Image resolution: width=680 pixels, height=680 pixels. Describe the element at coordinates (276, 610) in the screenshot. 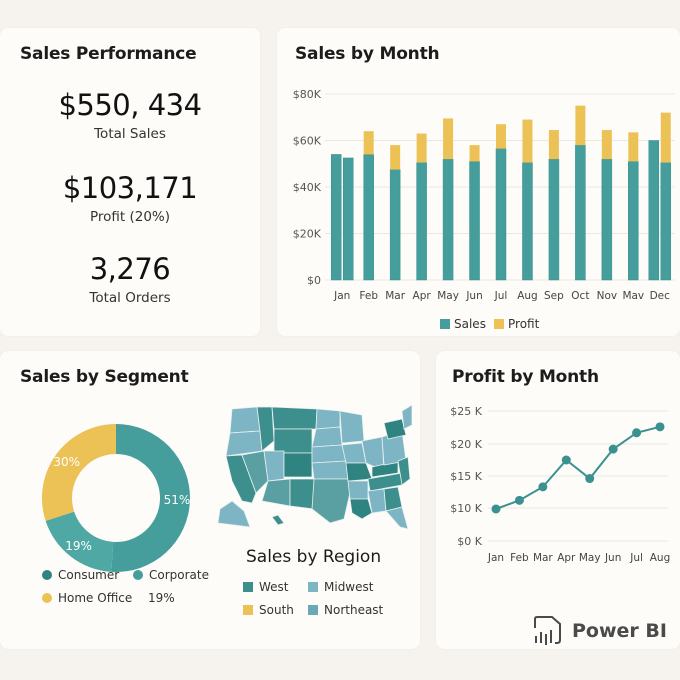

I see `legend-label: South` at that location.